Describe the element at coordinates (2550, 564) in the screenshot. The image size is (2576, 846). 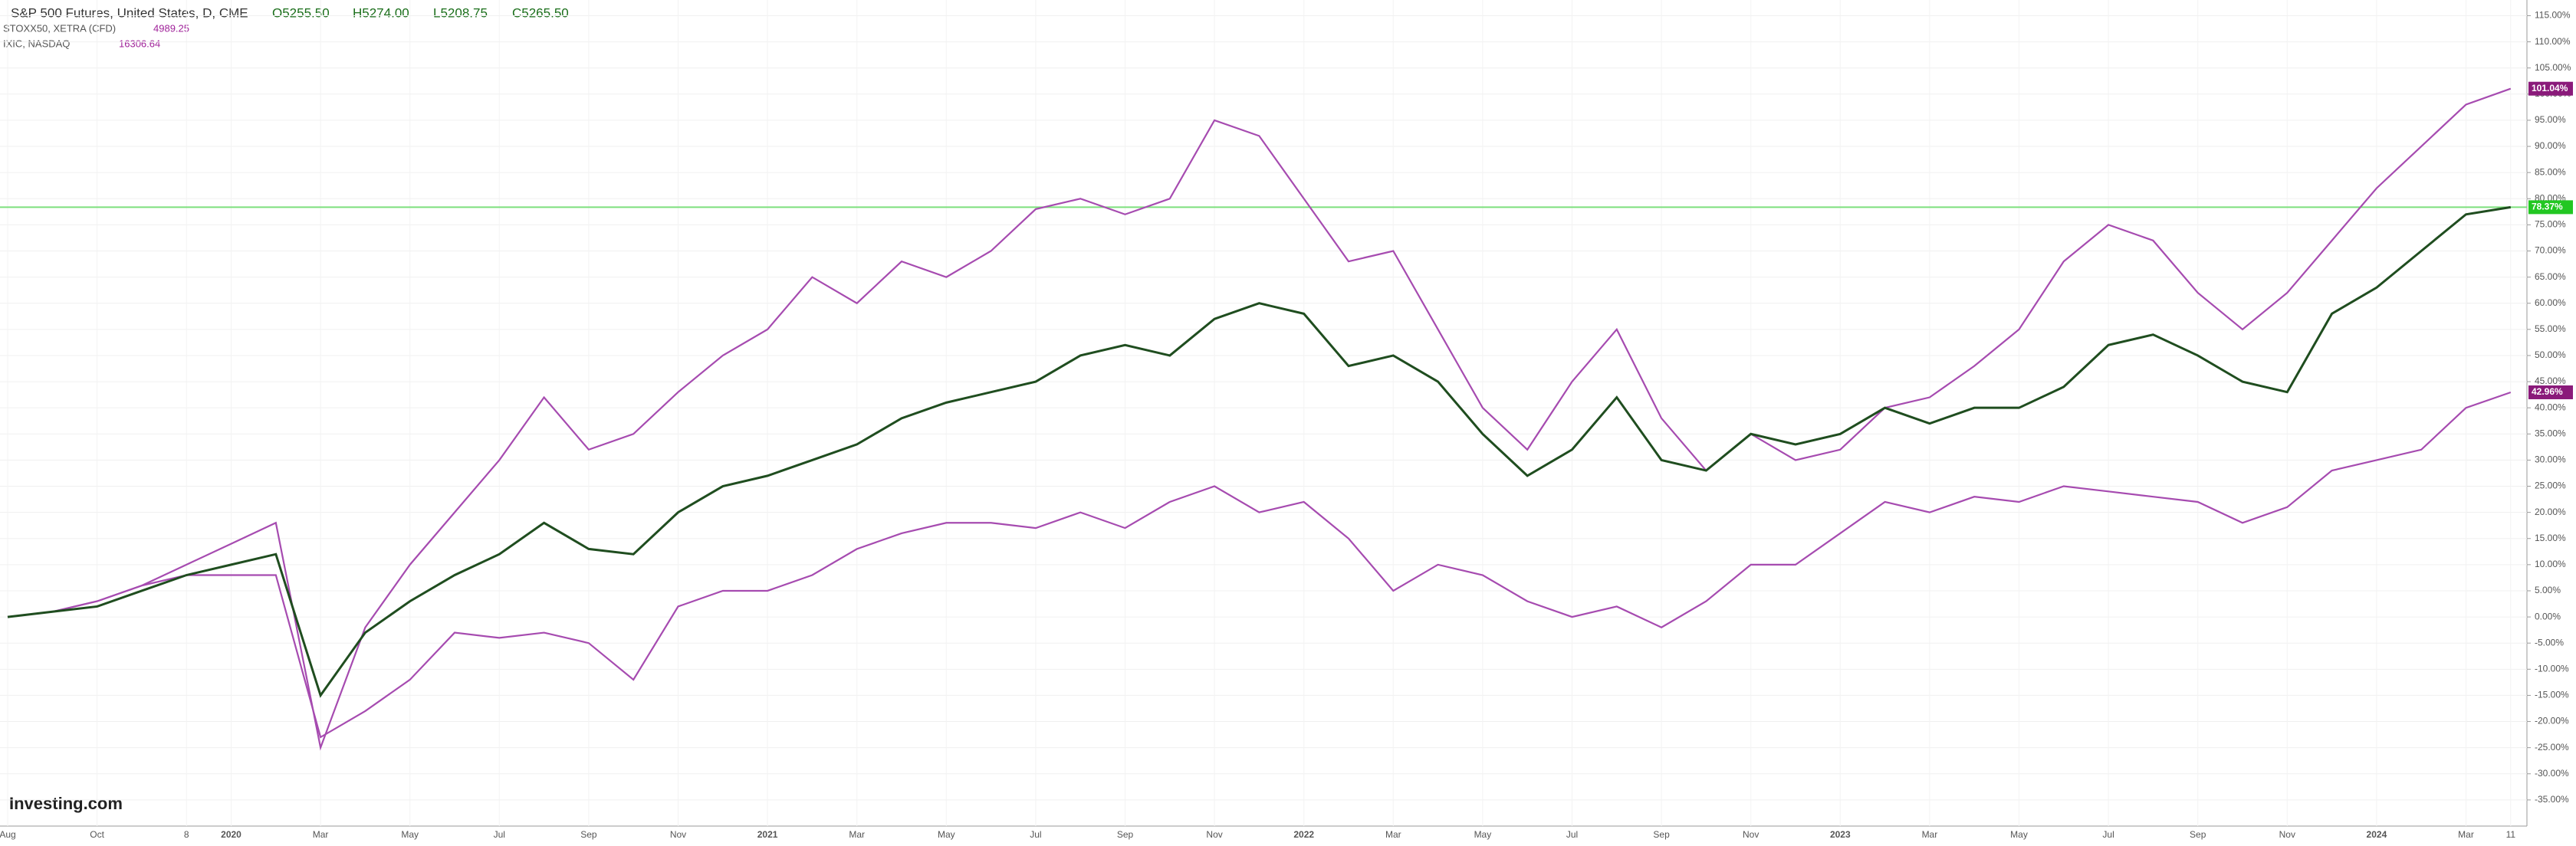
I see `y-tick-label: 10.00%` at that location.